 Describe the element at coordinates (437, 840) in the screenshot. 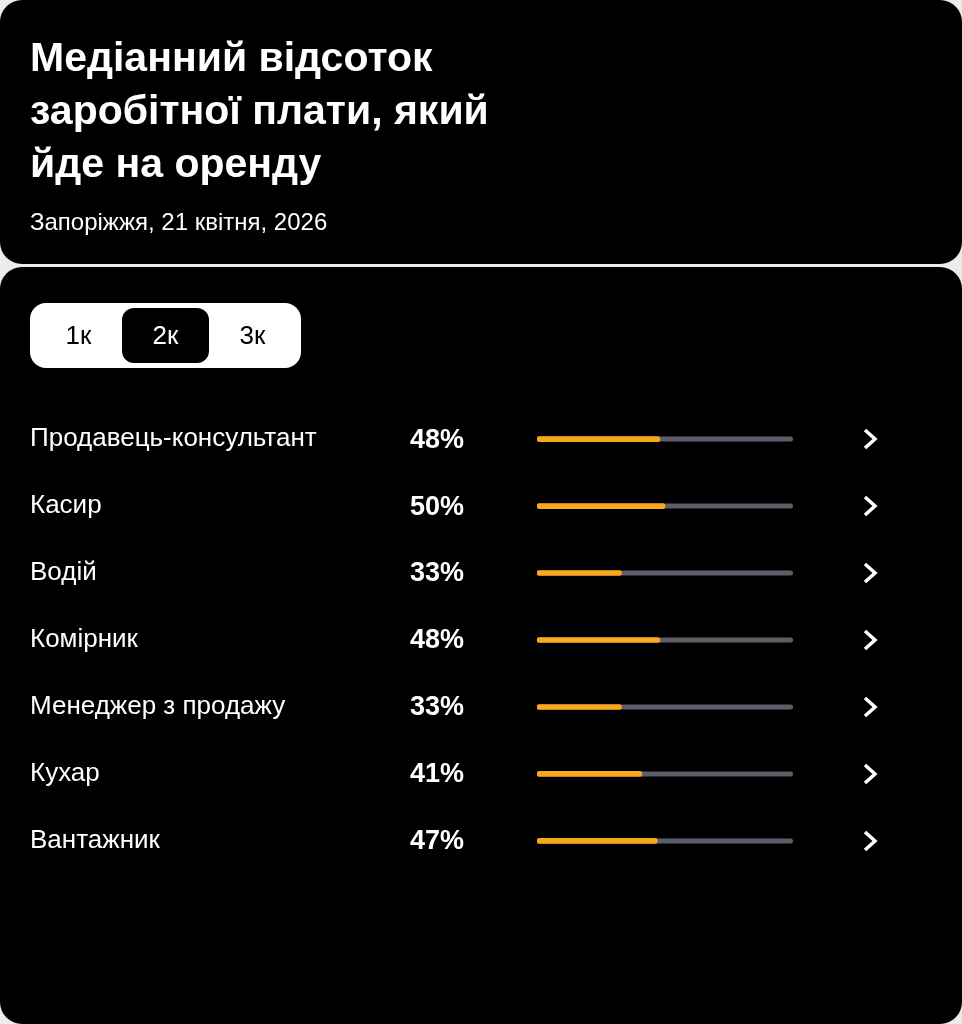

I see `data-label: 47%` at that location.